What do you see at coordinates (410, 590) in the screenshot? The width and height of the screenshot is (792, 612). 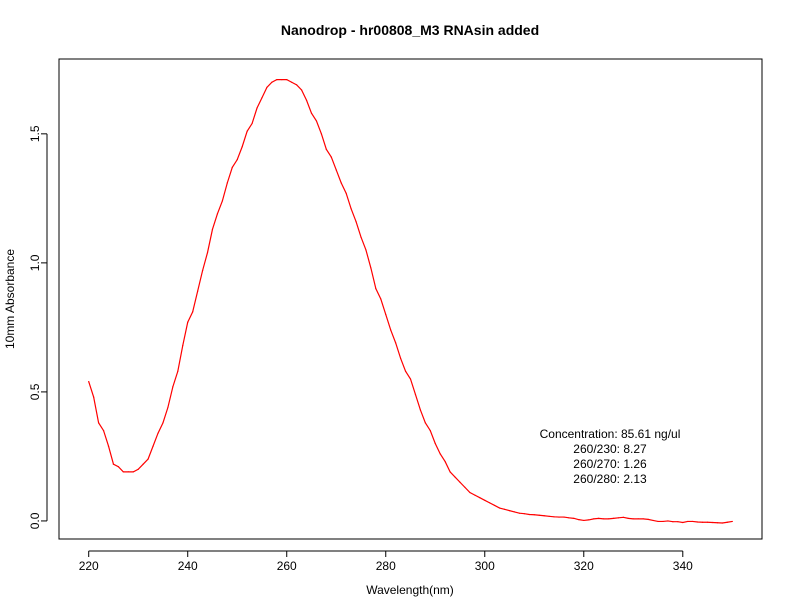 I see `x-axis-label: Wavelength(nm)` at bounding box center [410, 590].